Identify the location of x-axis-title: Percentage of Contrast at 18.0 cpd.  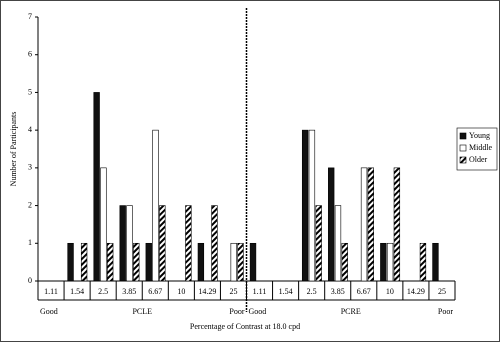
(245, 326).